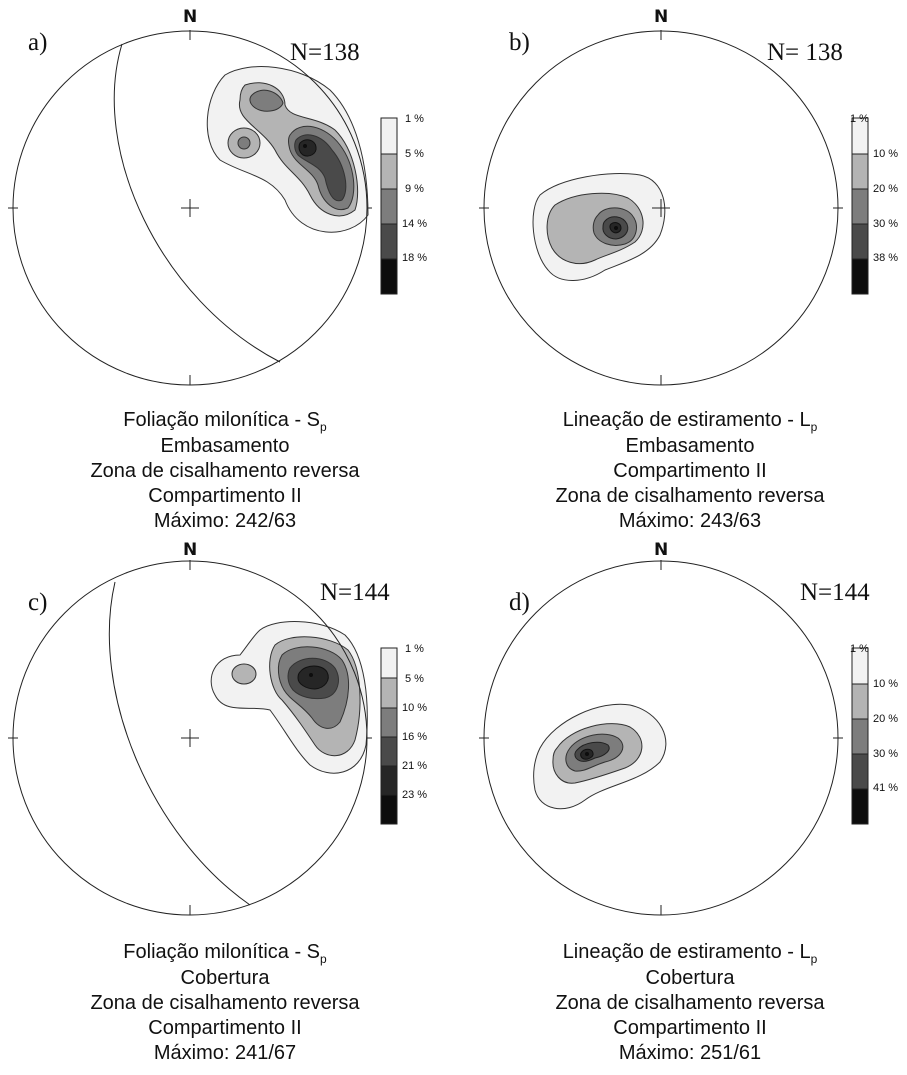  What do you see at coordinates (690, 521) in the screenshot?
I see `caption-line-5: Máximo: 243/63` at bounding box center [690, 521].